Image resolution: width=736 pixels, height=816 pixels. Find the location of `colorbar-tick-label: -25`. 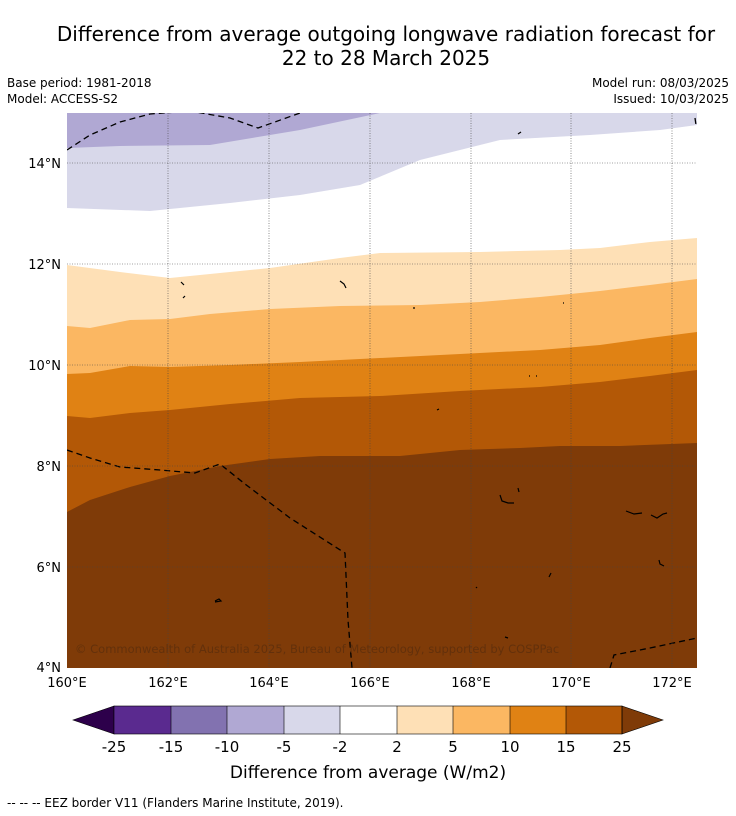

colorbar-tick-label: -25 is located at coordinates (114, 747).